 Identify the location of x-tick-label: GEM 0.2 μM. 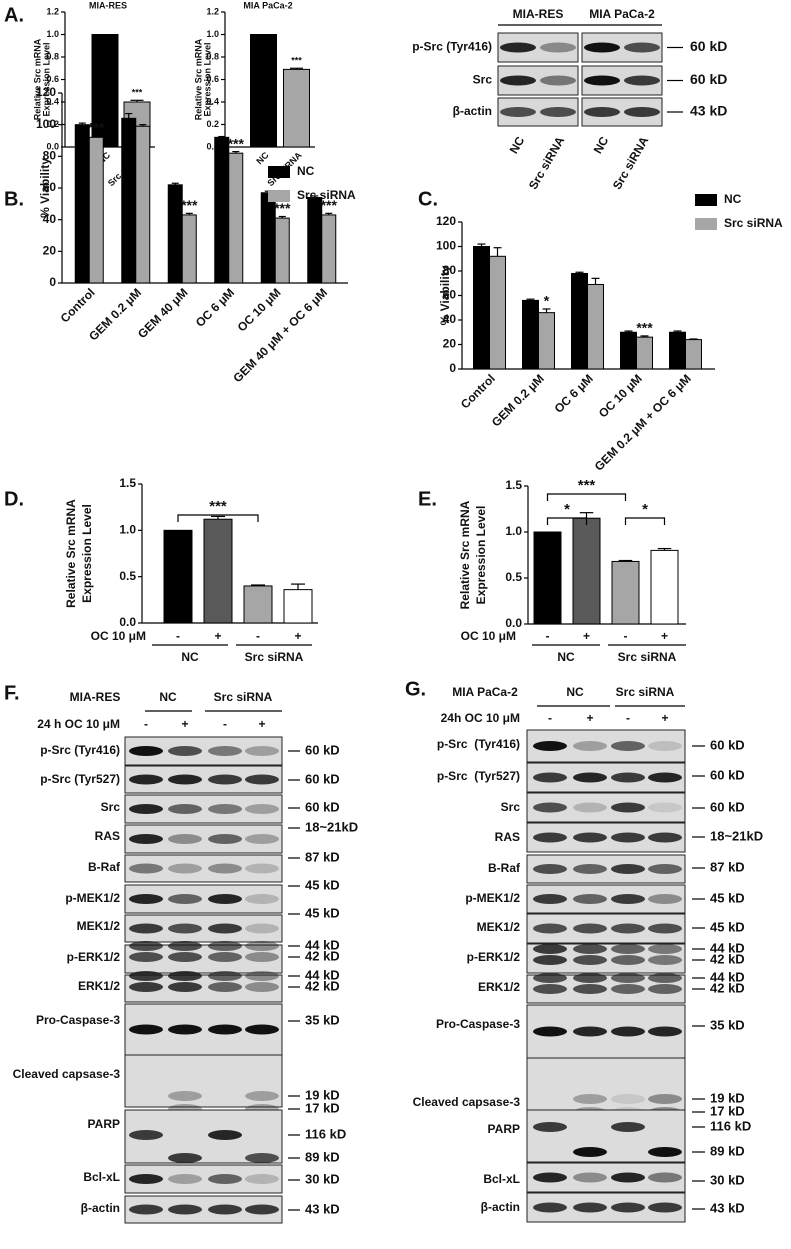
(518, 400).